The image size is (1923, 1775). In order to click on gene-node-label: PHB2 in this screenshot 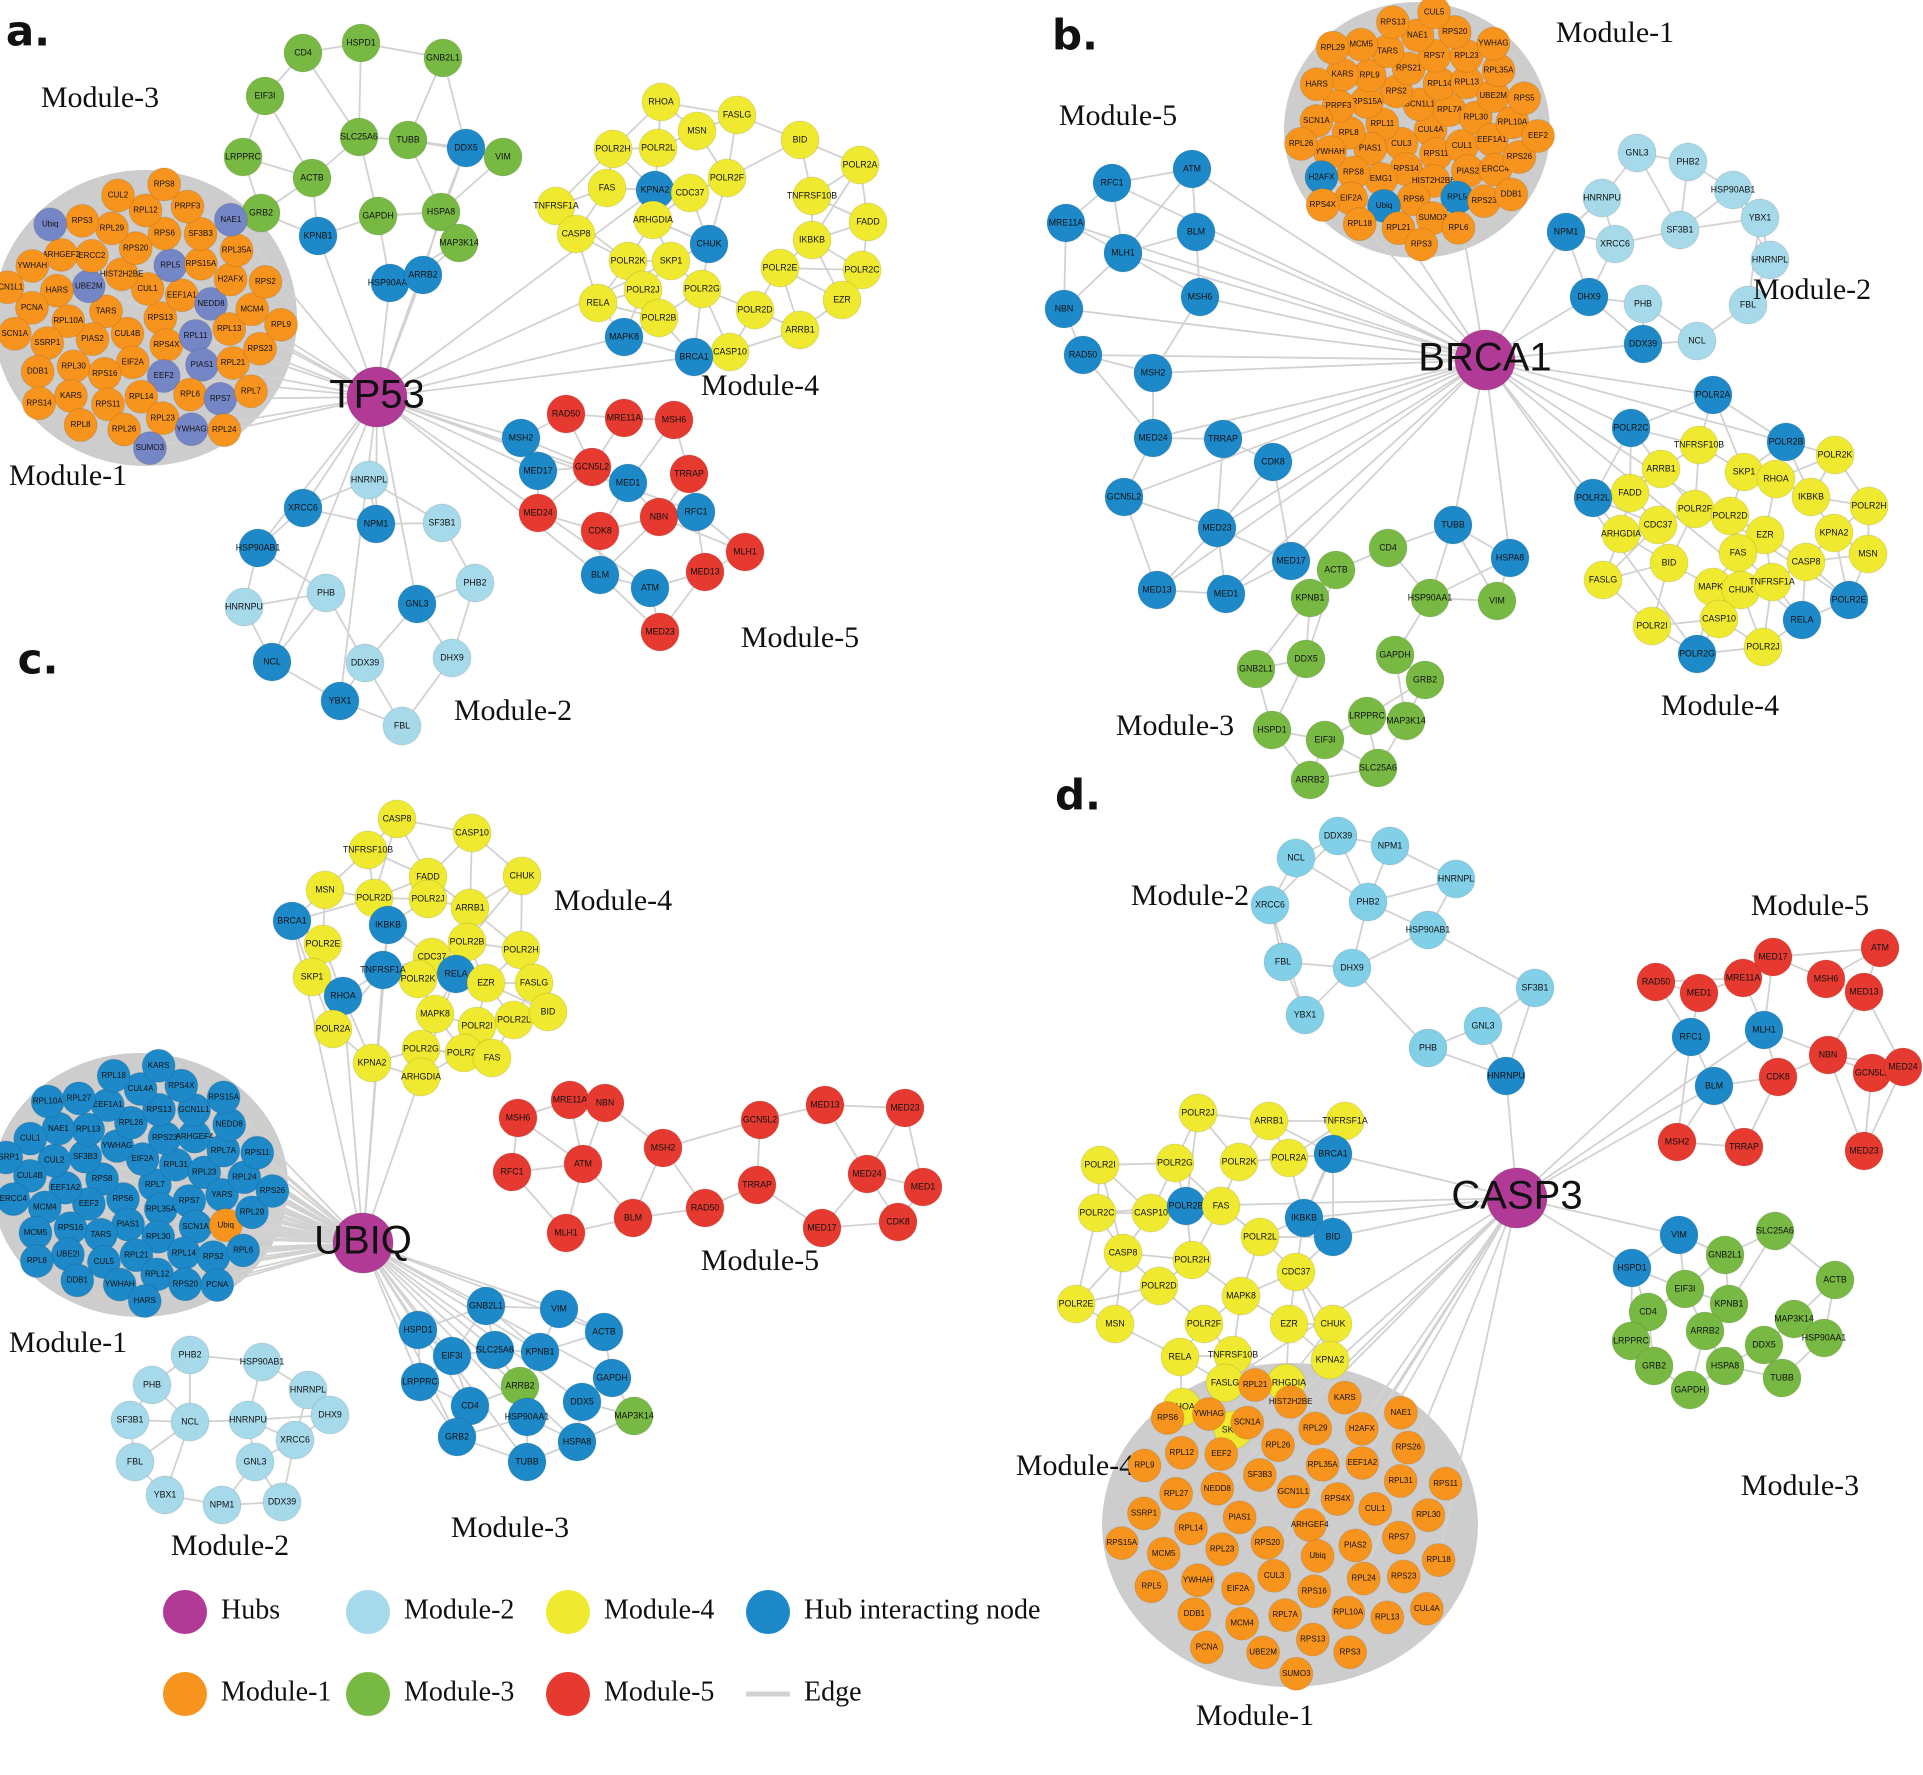, I will do `click(475, 582)`.